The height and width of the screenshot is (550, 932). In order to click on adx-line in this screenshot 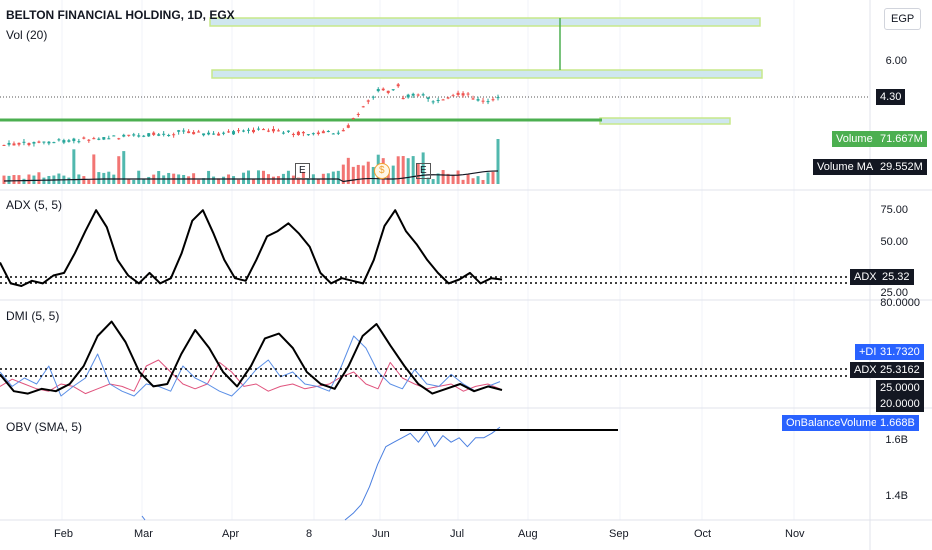, I will do `click(251, 248)`.